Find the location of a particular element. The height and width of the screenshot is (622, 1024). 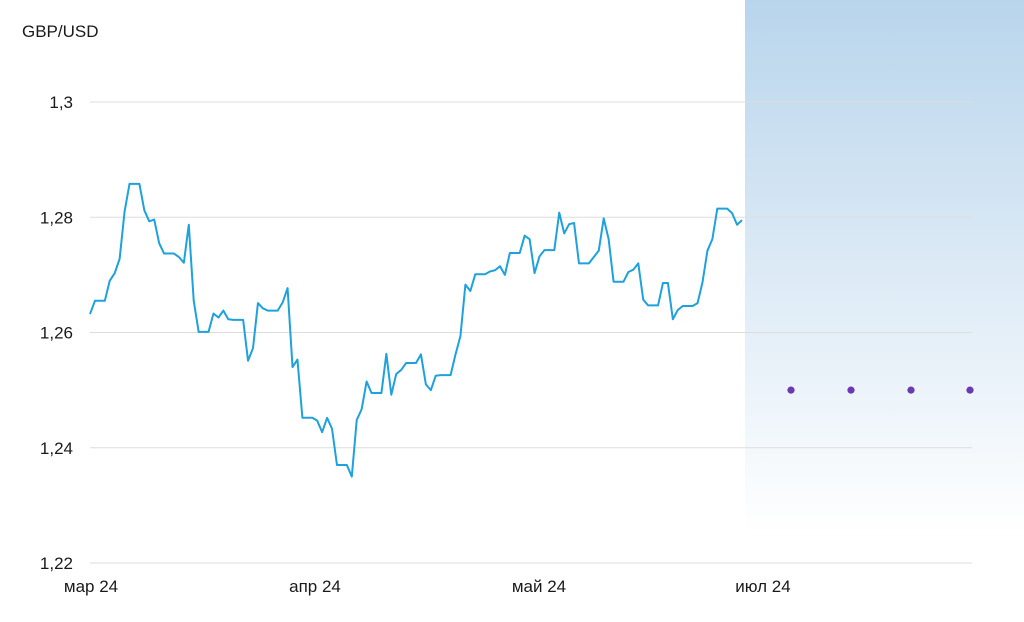

x-tick-label: мар 24 is located at coordinates (91, 586).